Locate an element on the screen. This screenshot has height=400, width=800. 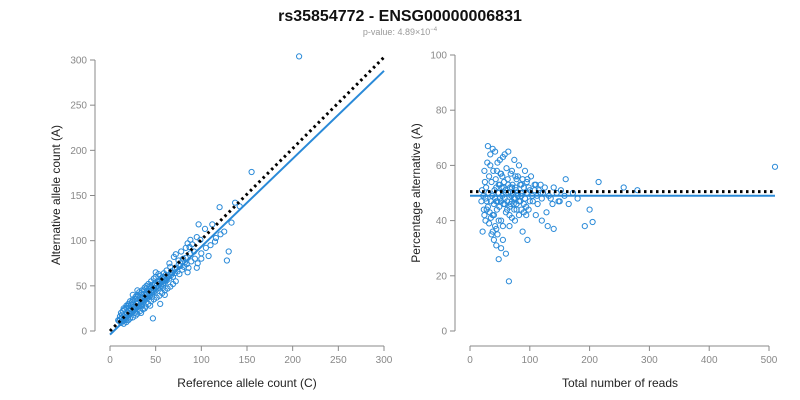
y-axis-label: Percentage alternative (A) is located at coordinates (416, 192).